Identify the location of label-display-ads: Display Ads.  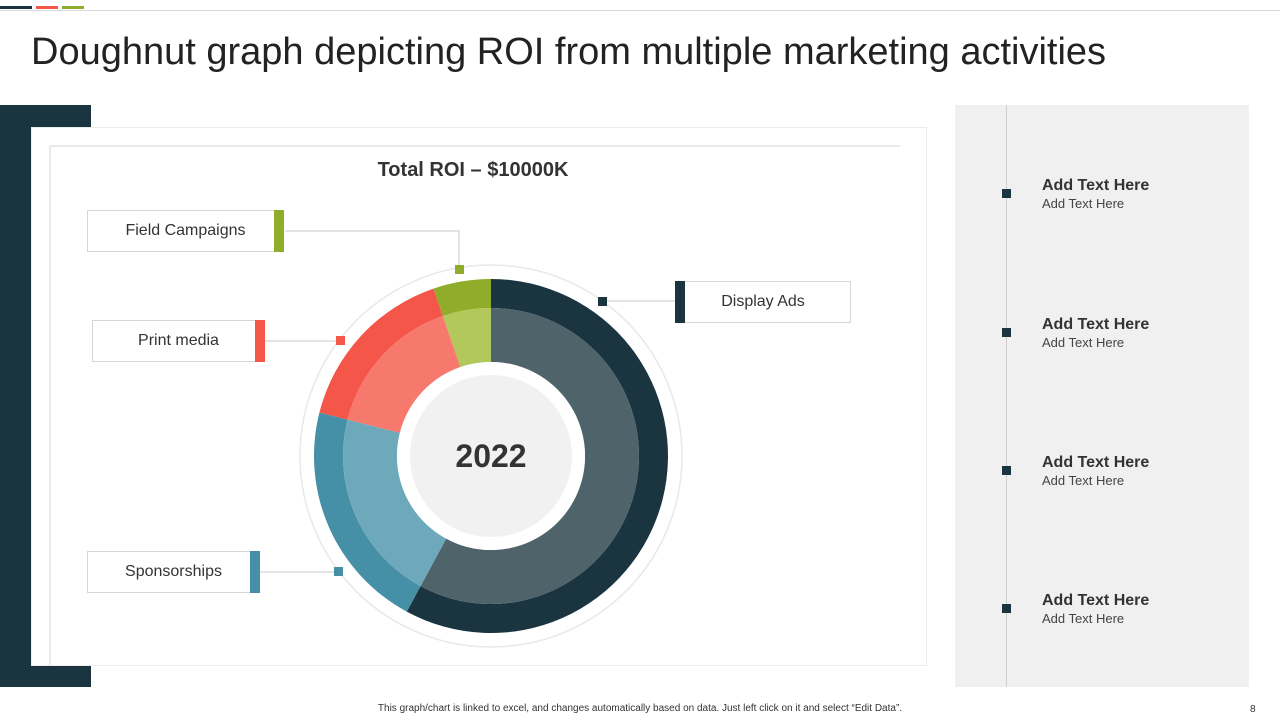
(763, 302).